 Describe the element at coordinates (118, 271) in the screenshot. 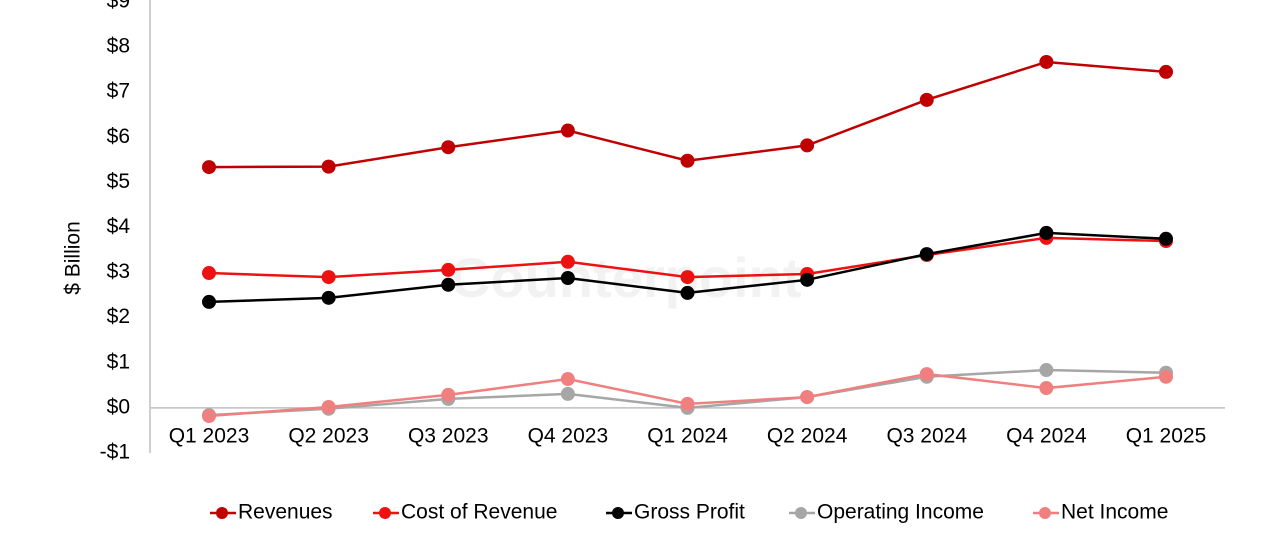

I see `y-tick-label: $3` at that location.